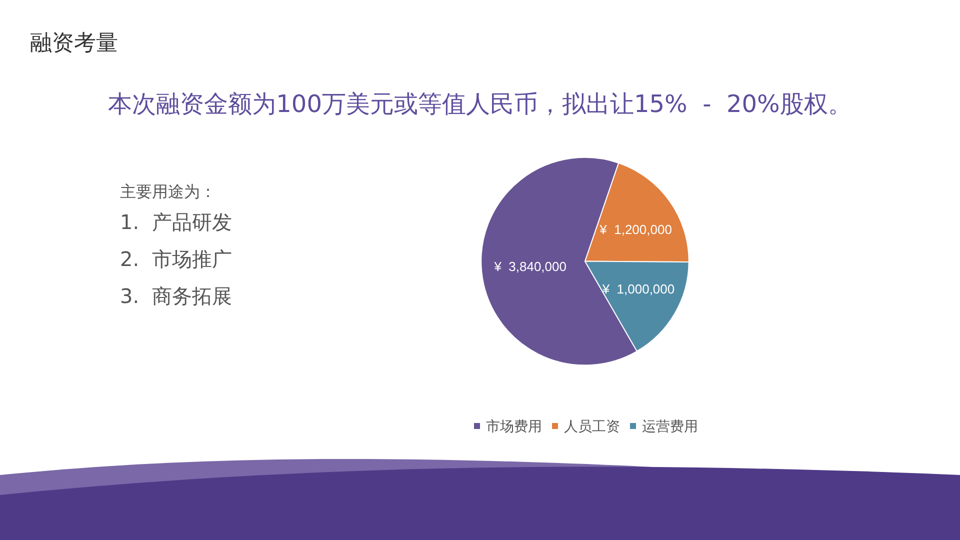 The width and height of the screenshot is (960, 540). I want to click on chart-subtitle: 本次融资金额为100万美元或等值人民币，拟出让15% - 20%股权。, so click(480, 104).